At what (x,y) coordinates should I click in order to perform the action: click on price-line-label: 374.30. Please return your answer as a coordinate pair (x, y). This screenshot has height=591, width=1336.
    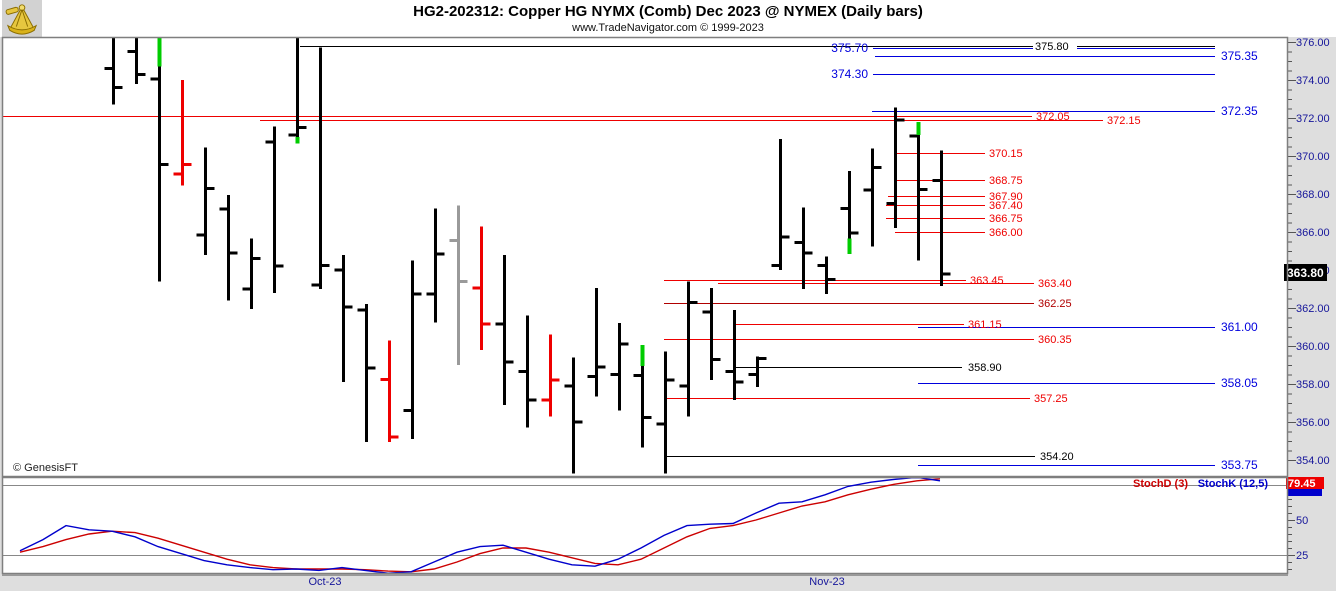
    Looking at the image, I should click on (849, 74).